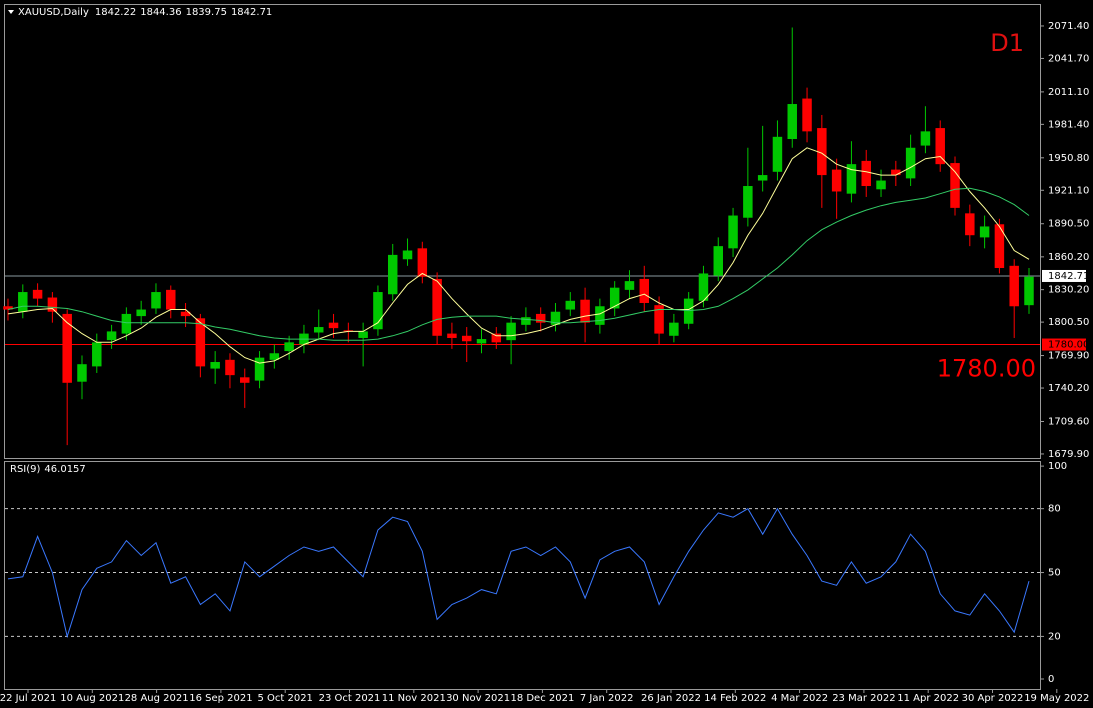  I want to click on rsi-header: RSI(9) 46.0157, so click(48, 469).